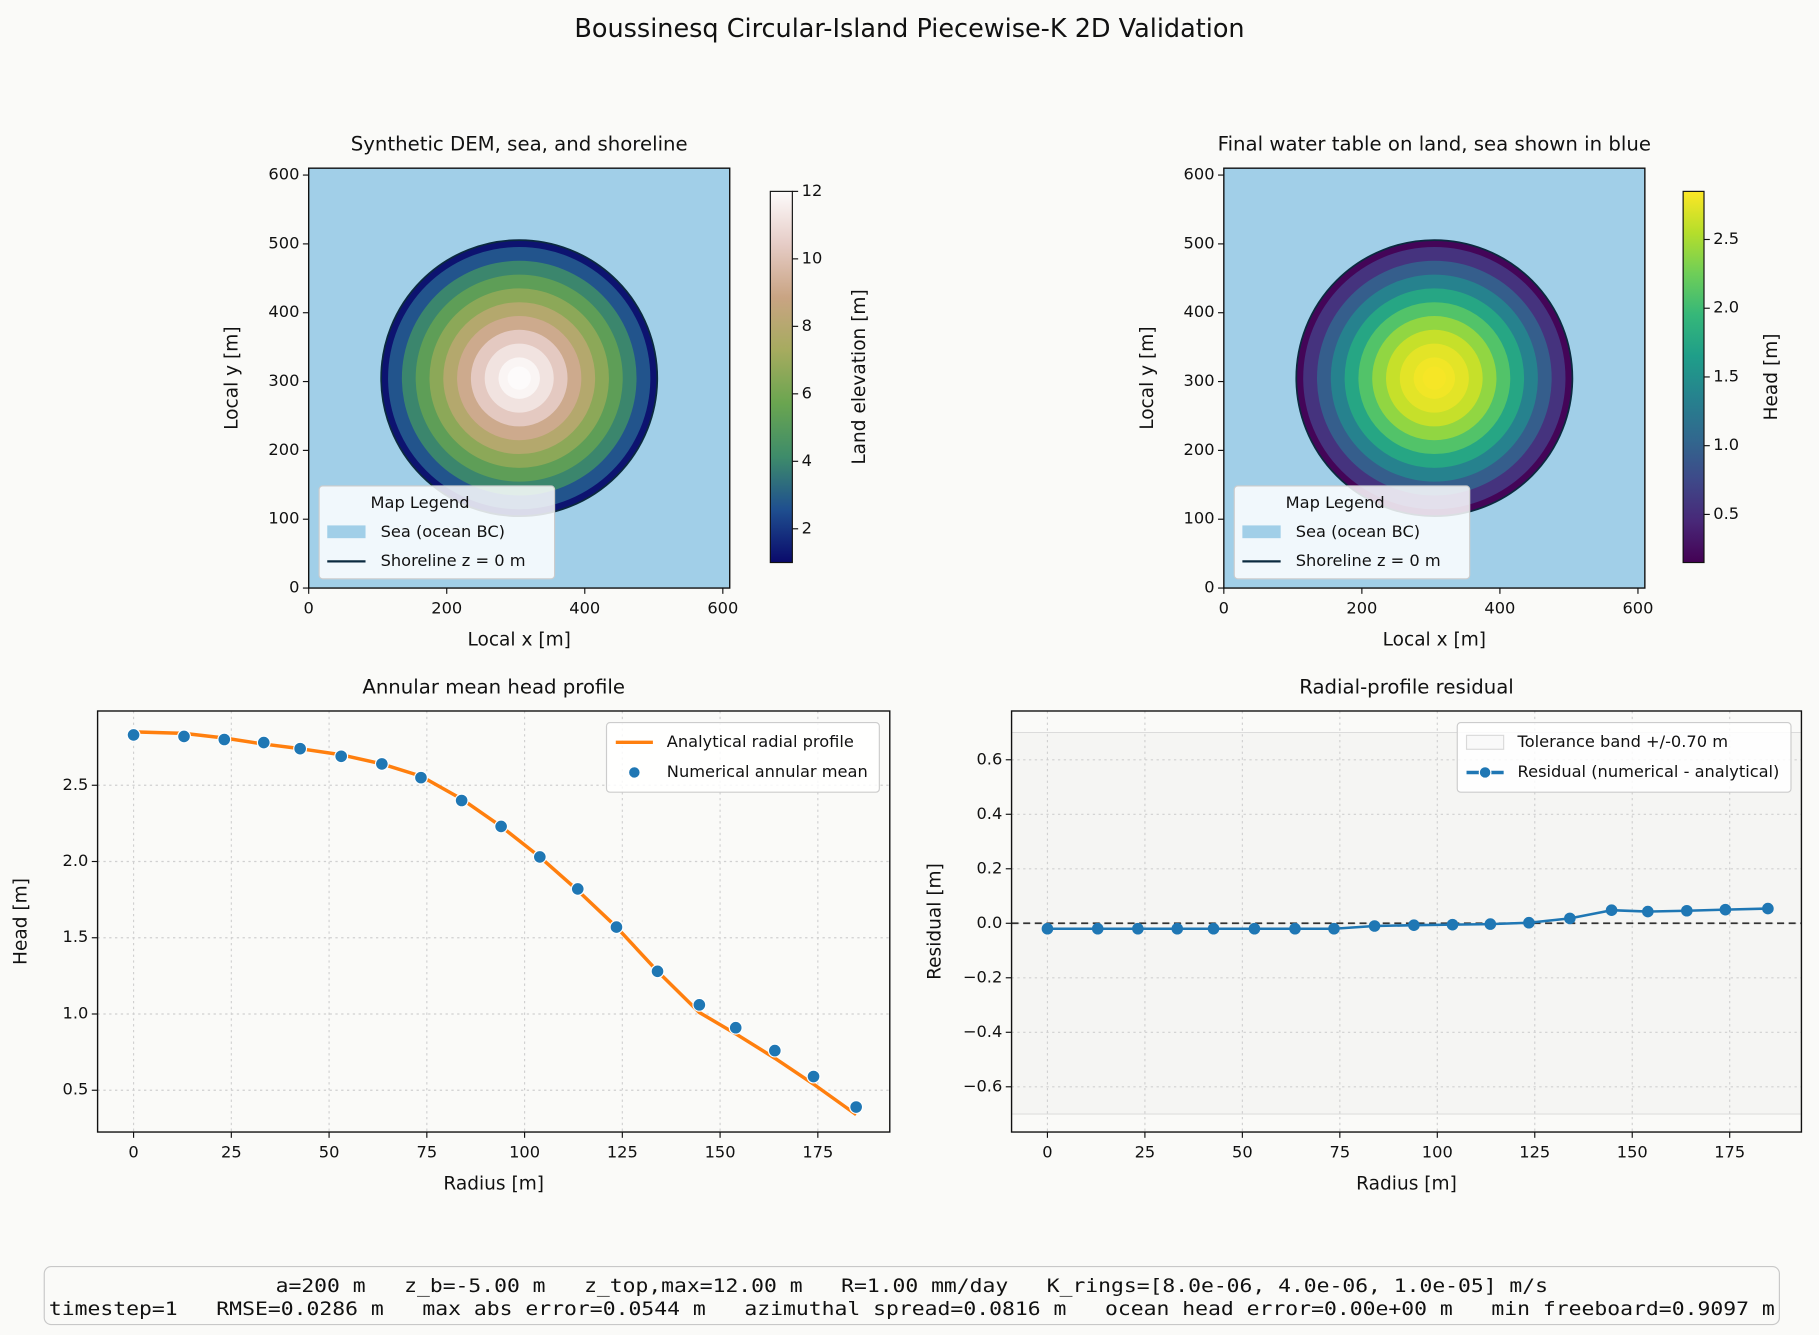 This screenshot has width=1819, height=1335. Describe the element at coordinates (817, 1151) in the screenshot. I see `x-tick-label: 175` at that location.